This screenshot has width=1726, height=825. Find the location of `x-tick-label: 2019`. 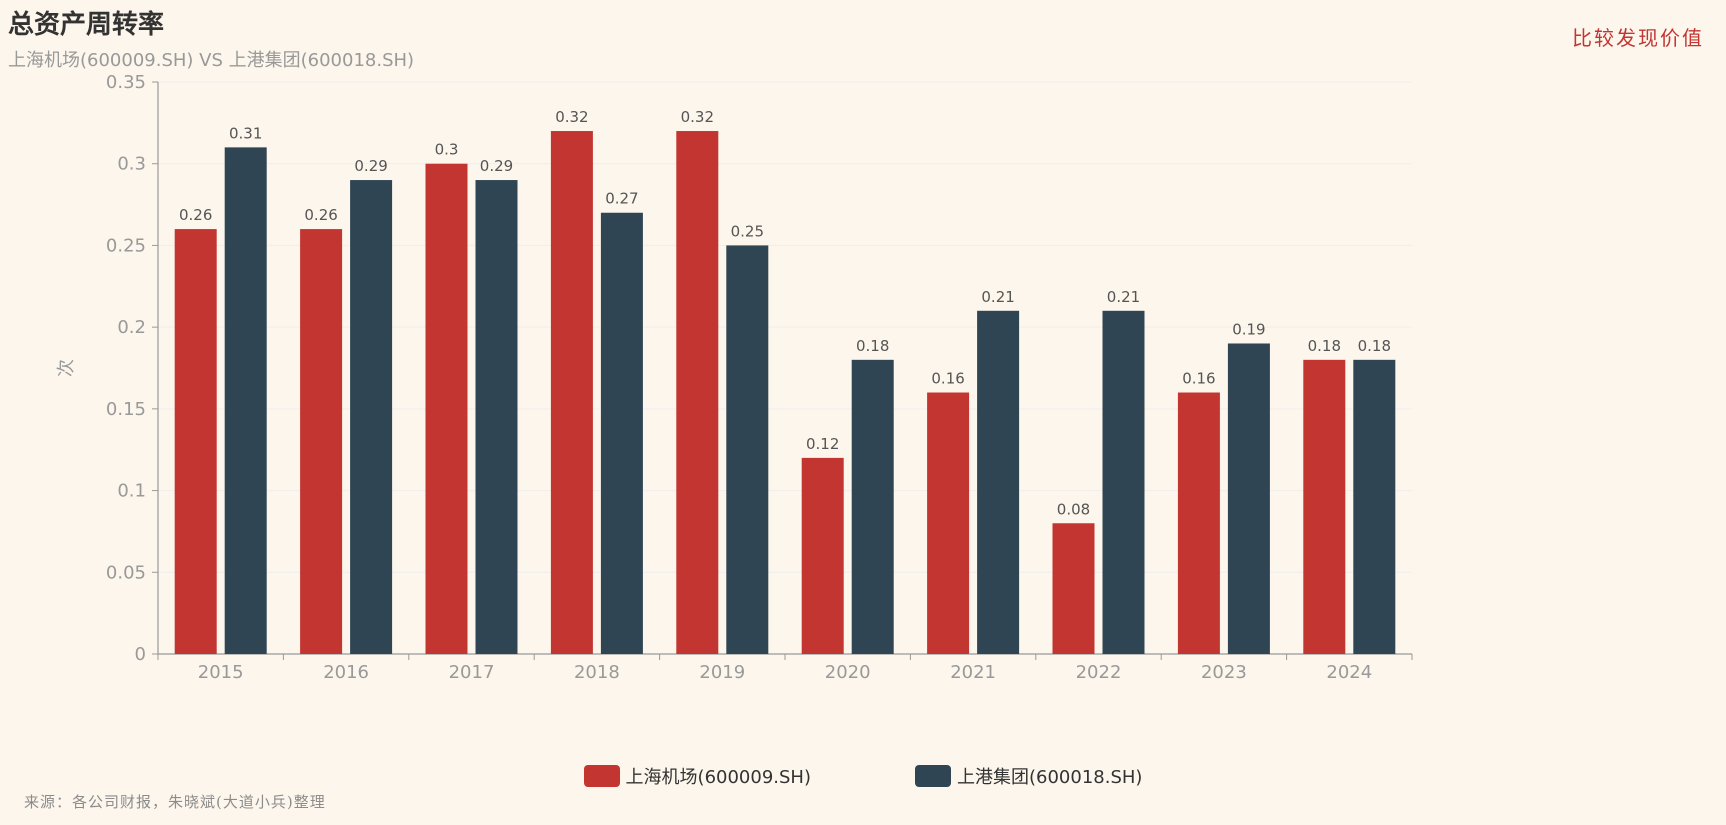

x-tick-label: 2019 is located at coordinates (722, 672).